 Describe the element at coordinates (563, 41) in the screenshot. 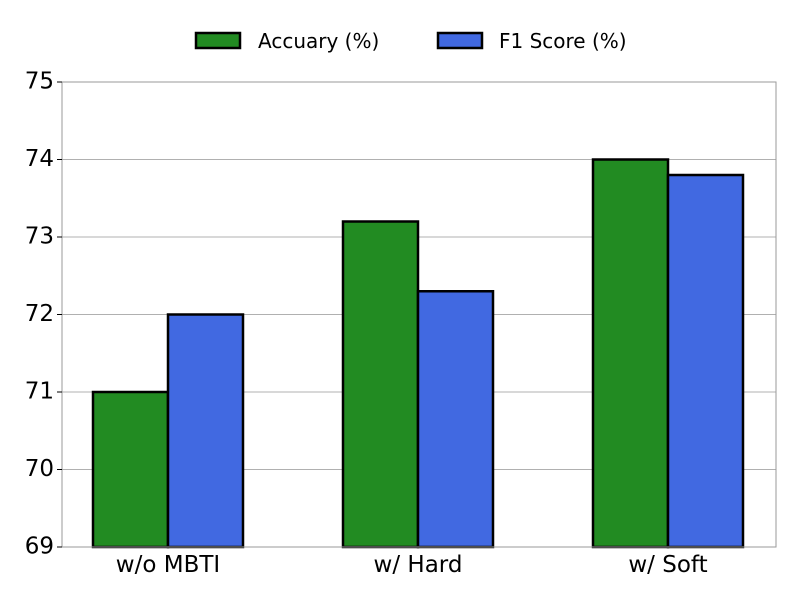

I see `legend-label-f1-score: F1 Score (%)` at that location.